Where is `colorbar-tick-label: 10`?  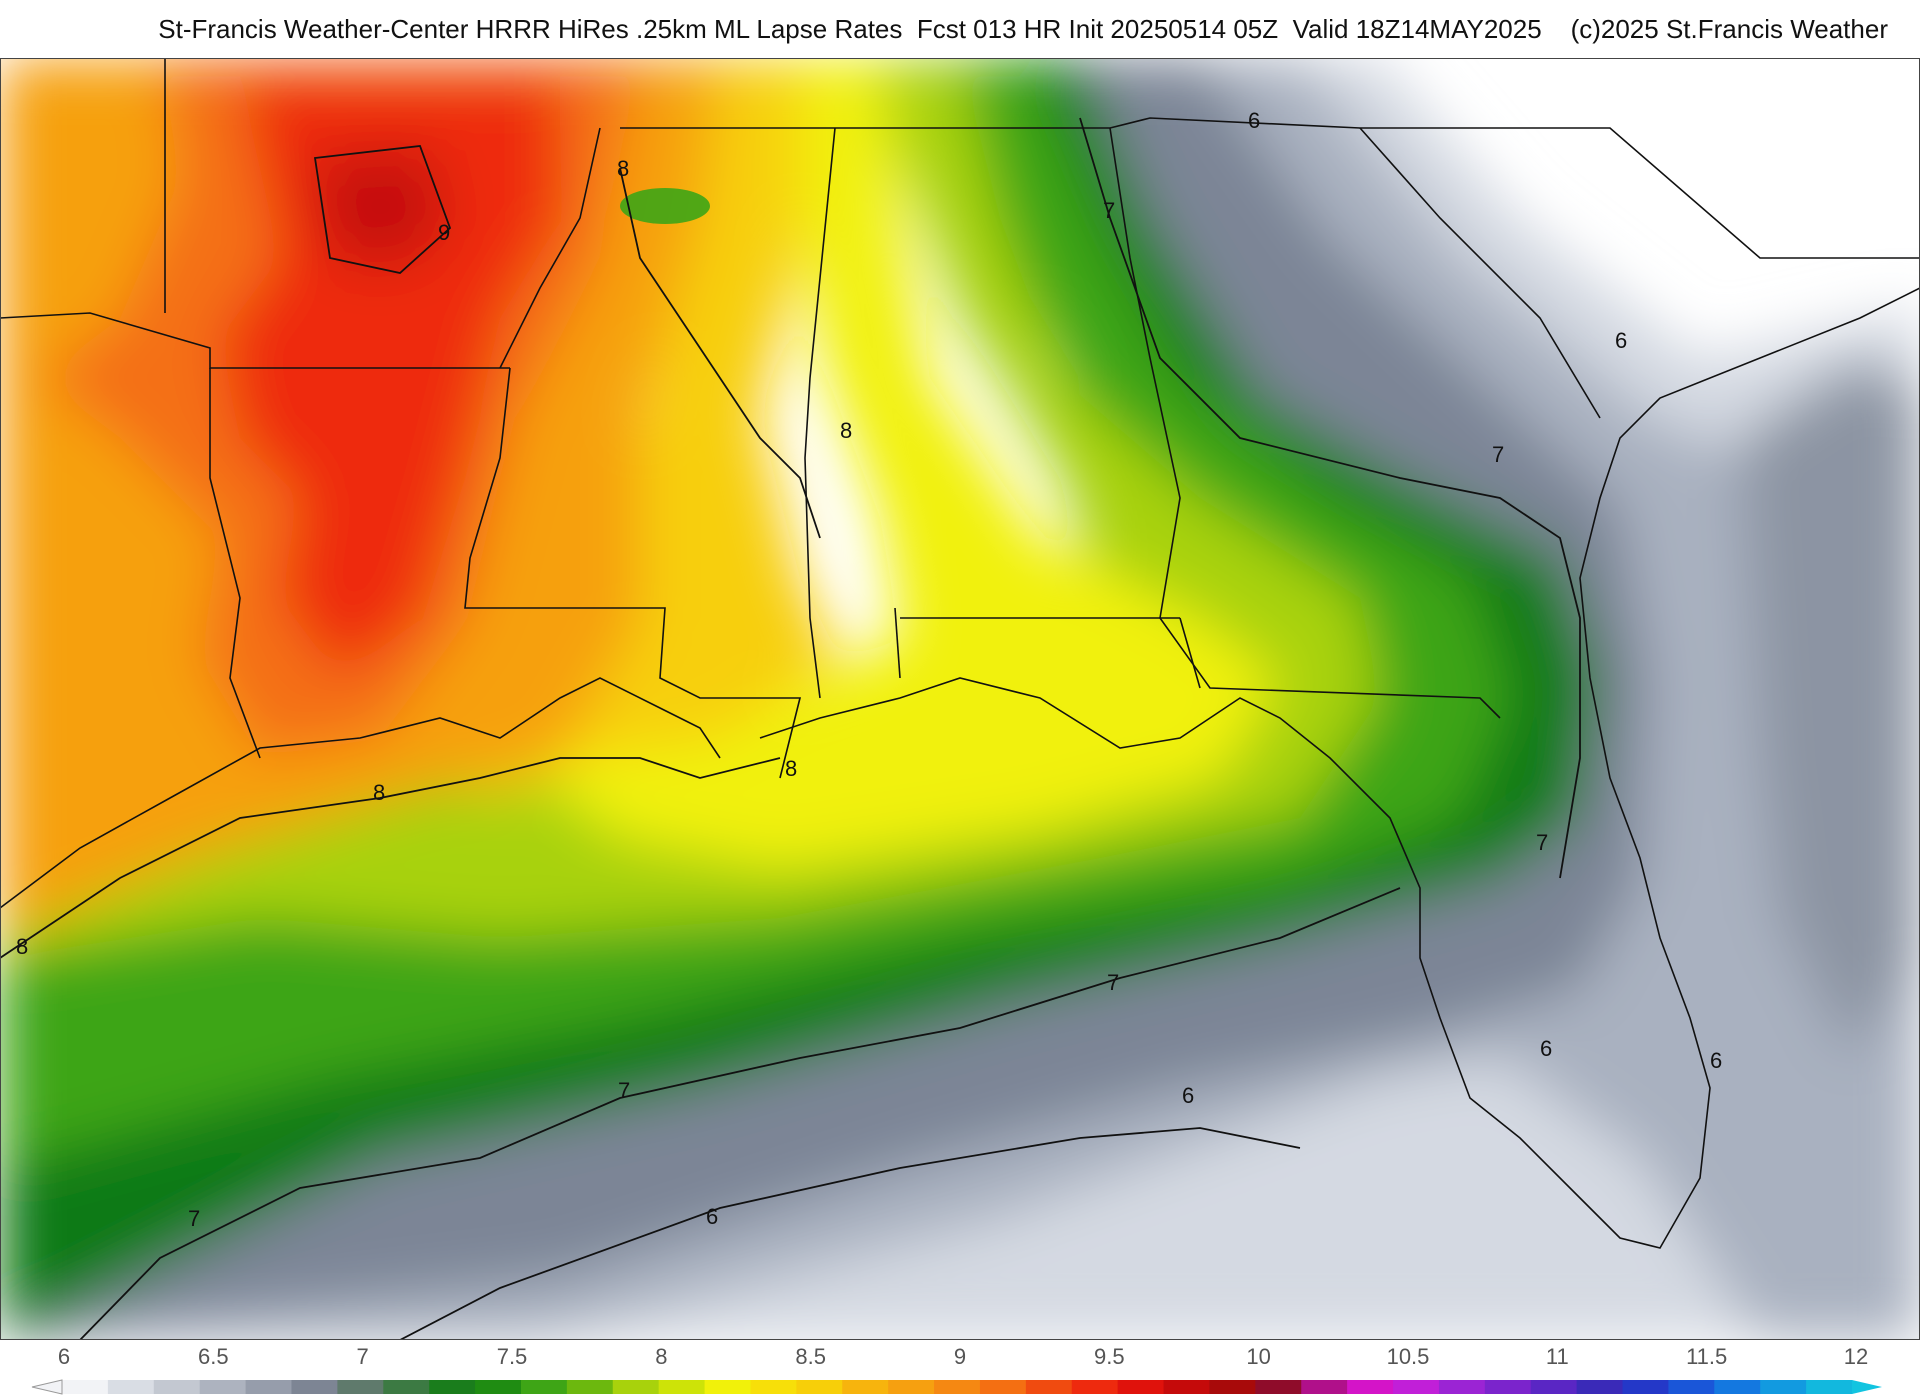
colorbar-tick-label: 10 is located at coordinates (1258, 1356).